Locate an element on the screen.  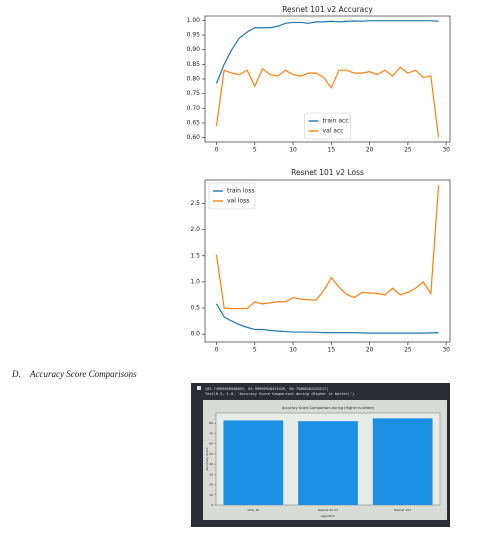
y-tick-label: 70 is located at coordinates (211, 433).